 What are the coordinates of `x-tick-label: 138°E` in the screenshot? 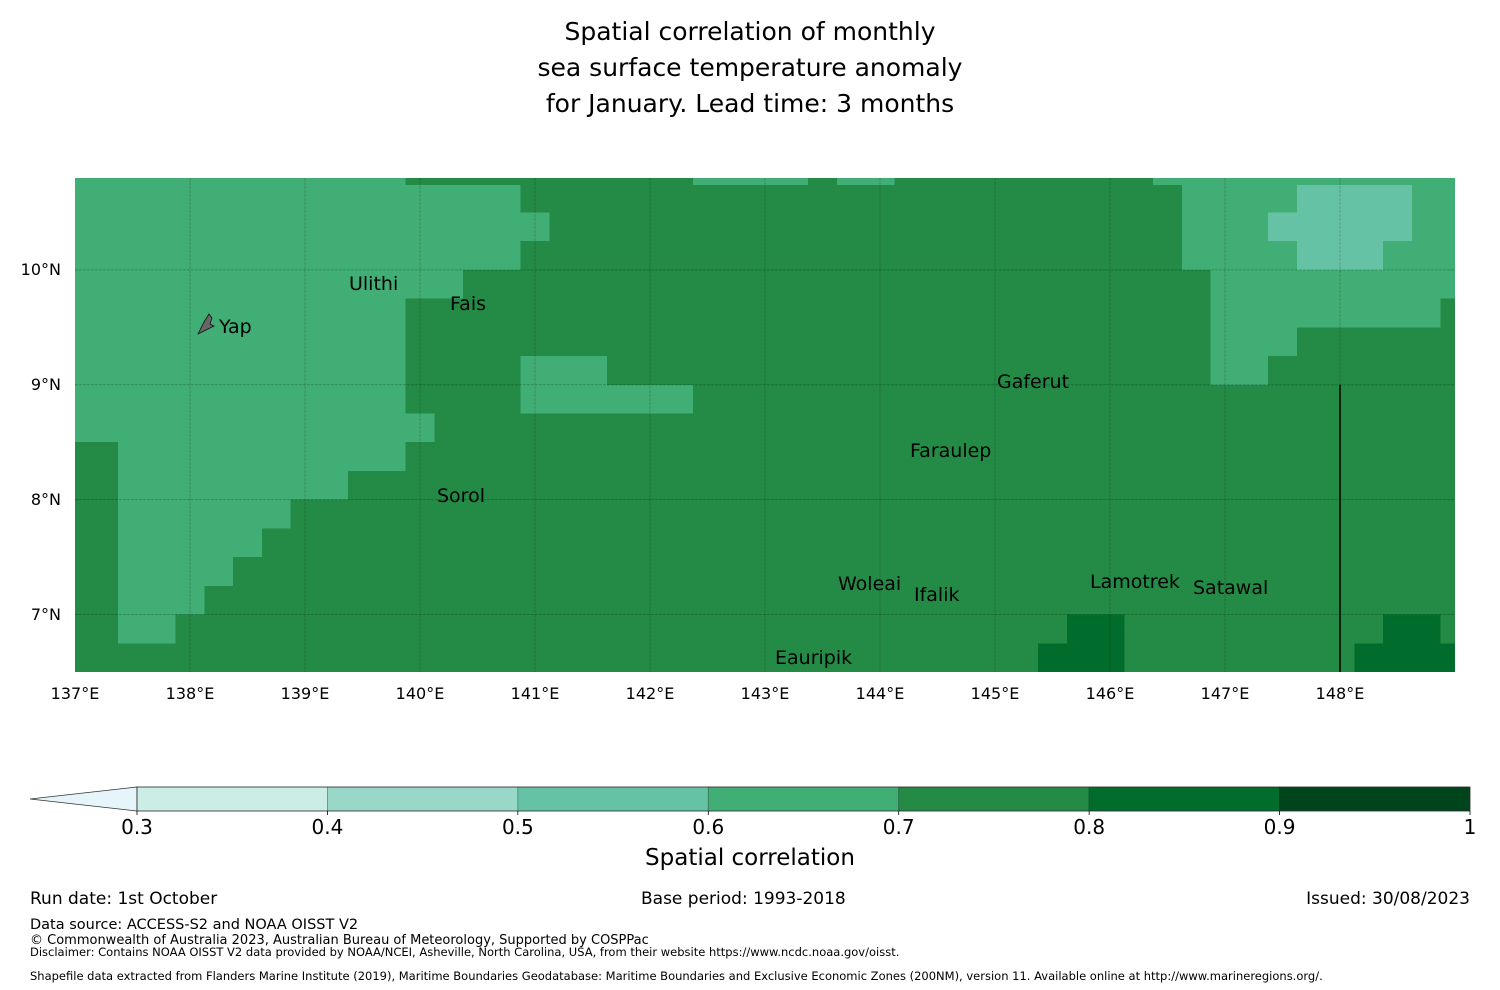 It's located at (190, 693).